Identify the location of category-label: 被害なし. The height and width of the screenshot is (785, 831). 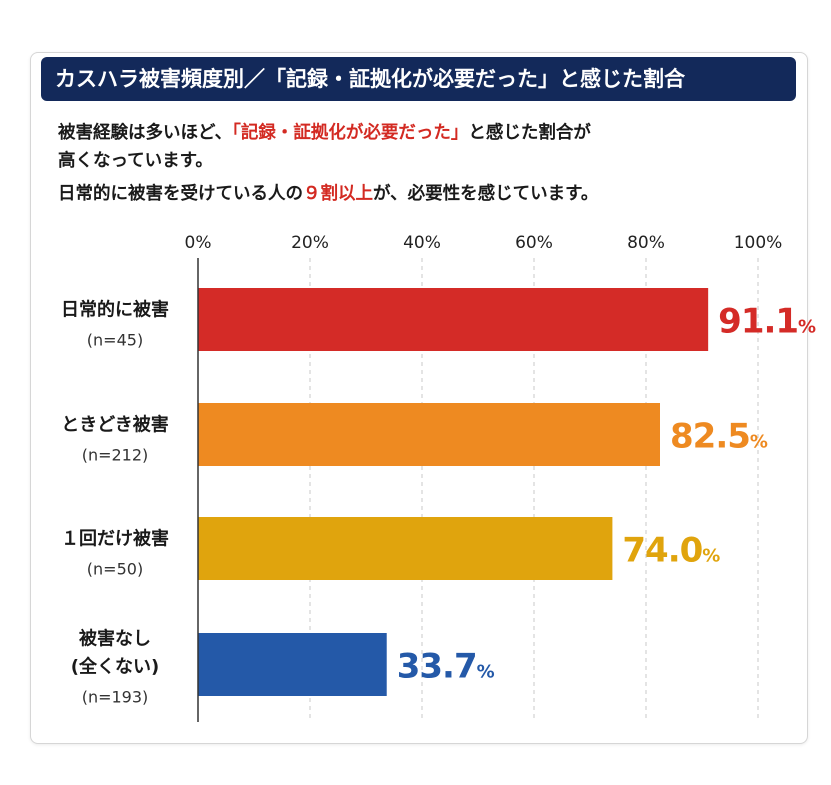
(115, 639).